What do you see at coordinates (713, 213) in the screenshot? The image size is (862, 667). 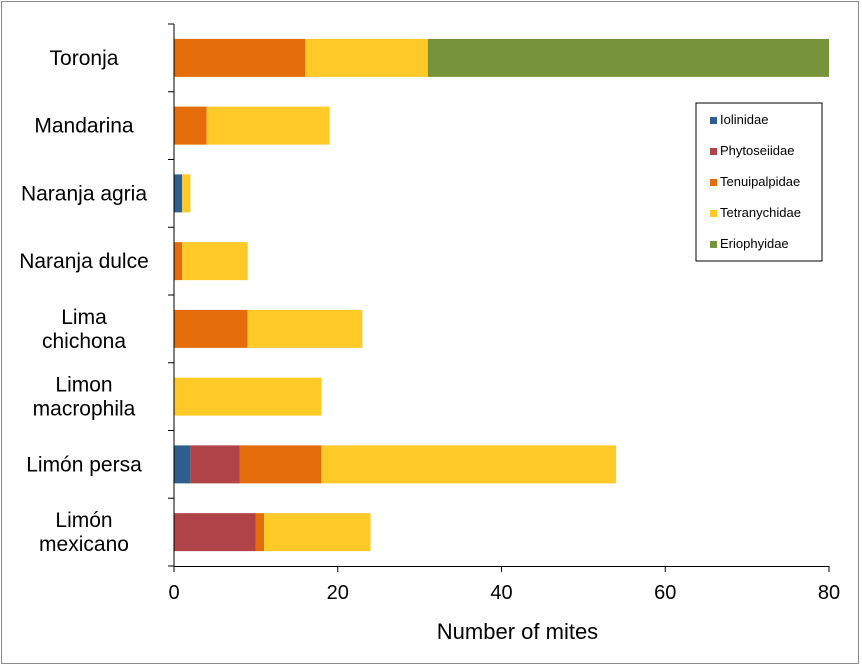 I see `legend-swatch-tetranychidae` at bounding box center [713, 213].